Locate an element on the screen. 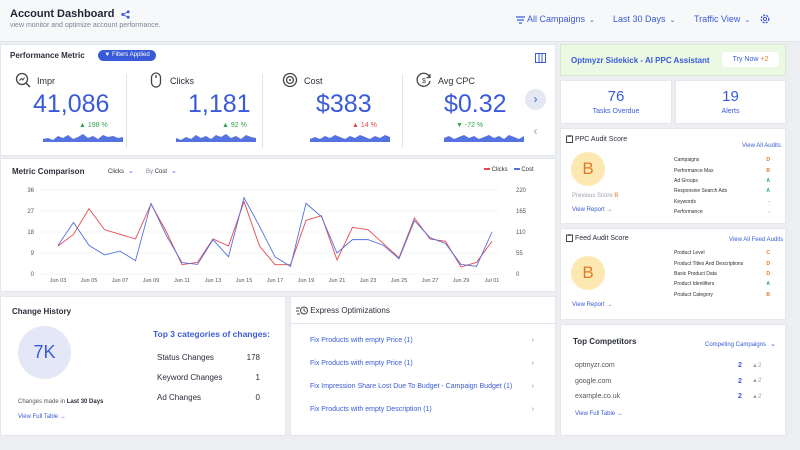 The height and width of the screenshot is (450, 800). change-category-row: Ad Changes 0 is located at coordinates (208, 403).